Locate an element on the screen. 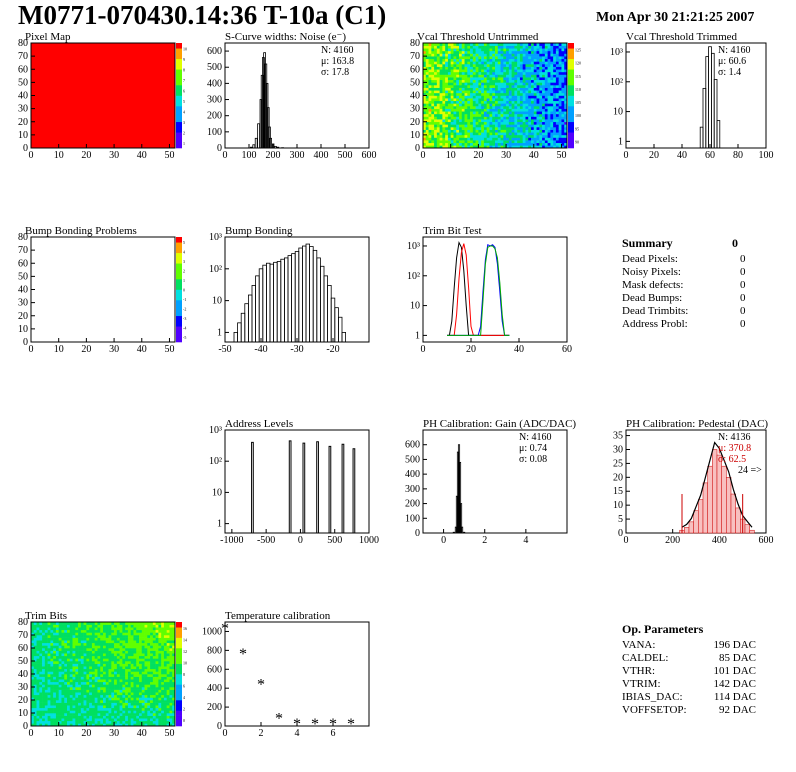 This screenshot has width=796, height=772. op-param-value: 101 DAC is located at coordinates (734, 671).